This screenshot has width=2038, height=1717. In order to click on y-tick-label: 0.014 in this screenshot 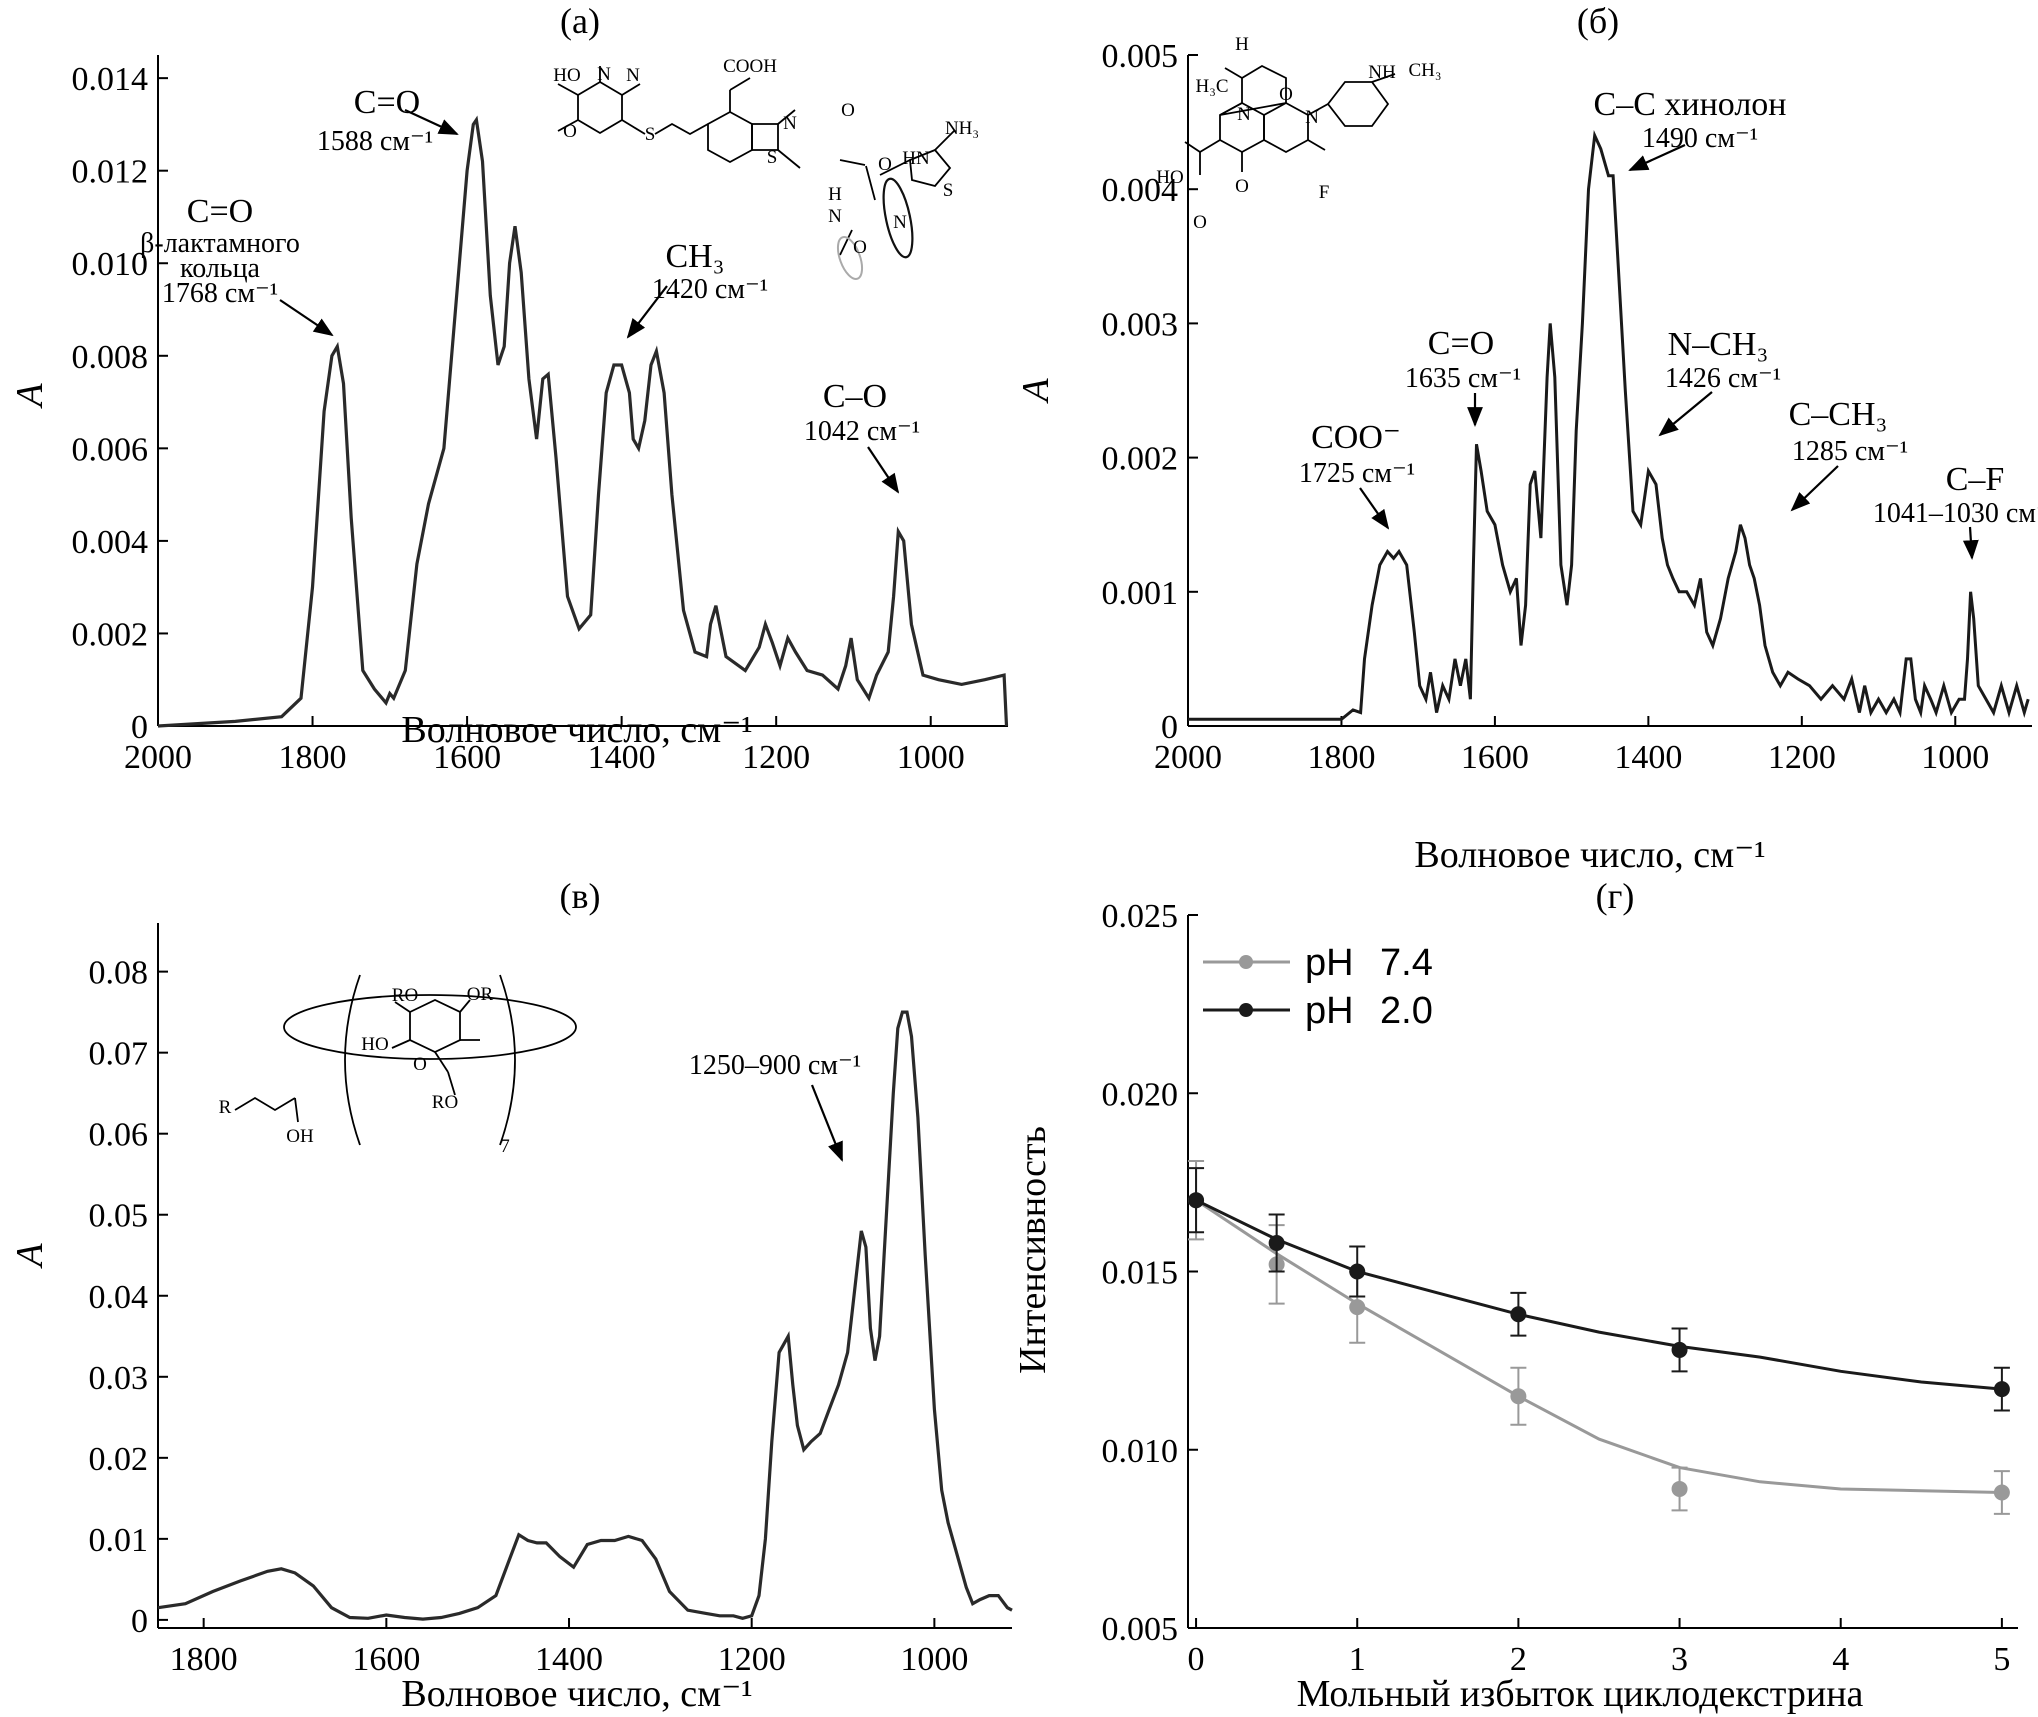, I will do `click(110, 79)`.